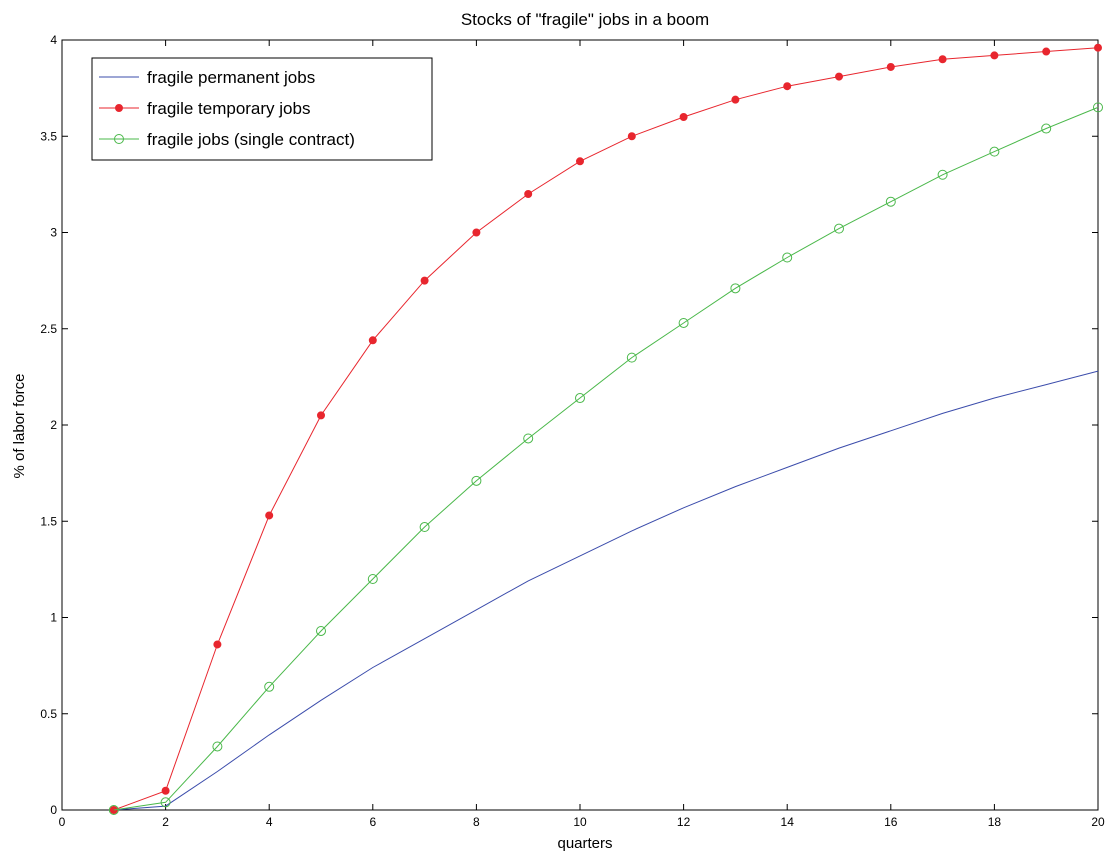 The width and height of the screenshot is (1110, 858). Describe the element at coordinates (476, 822) in the screenshot. I see `x-tick-label: 8` at that location.